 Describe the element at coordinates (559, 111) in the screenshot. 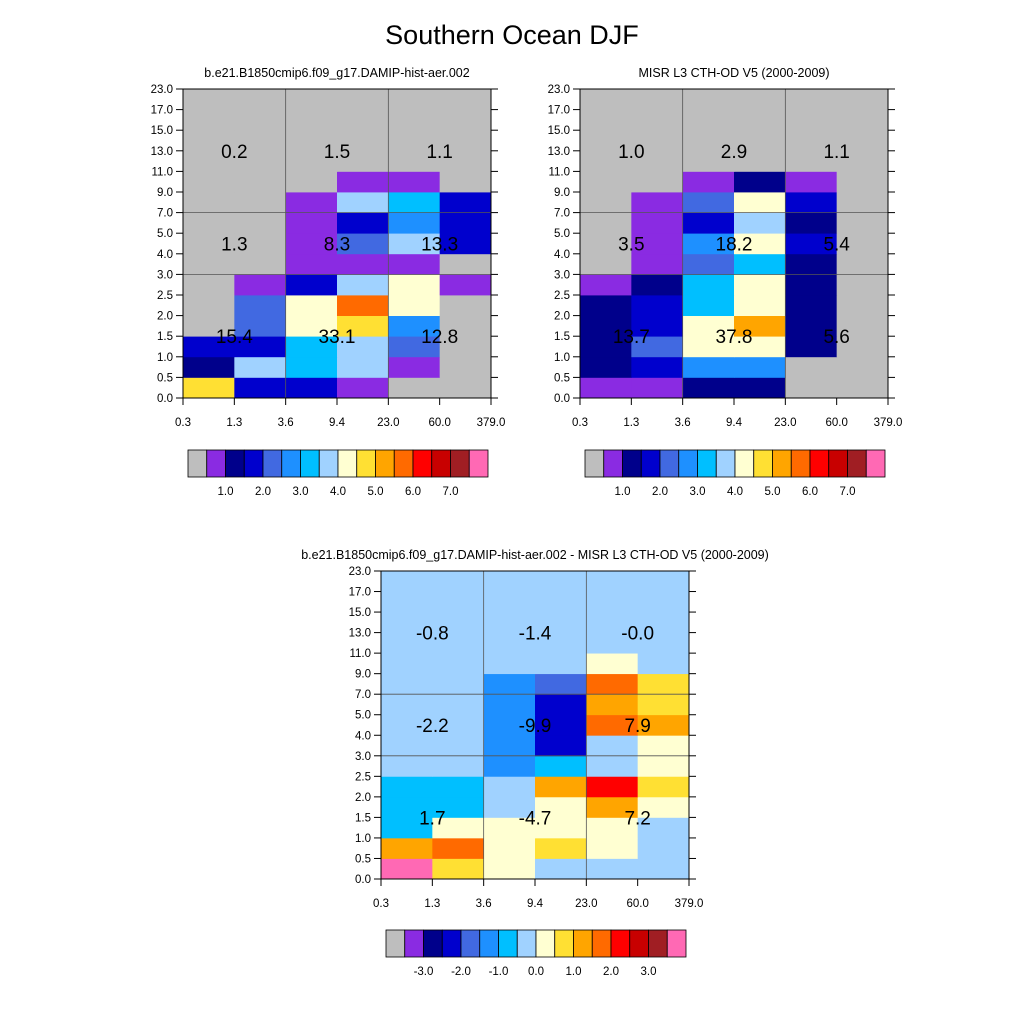

I see `y-tick-label: 17.0` at that location.